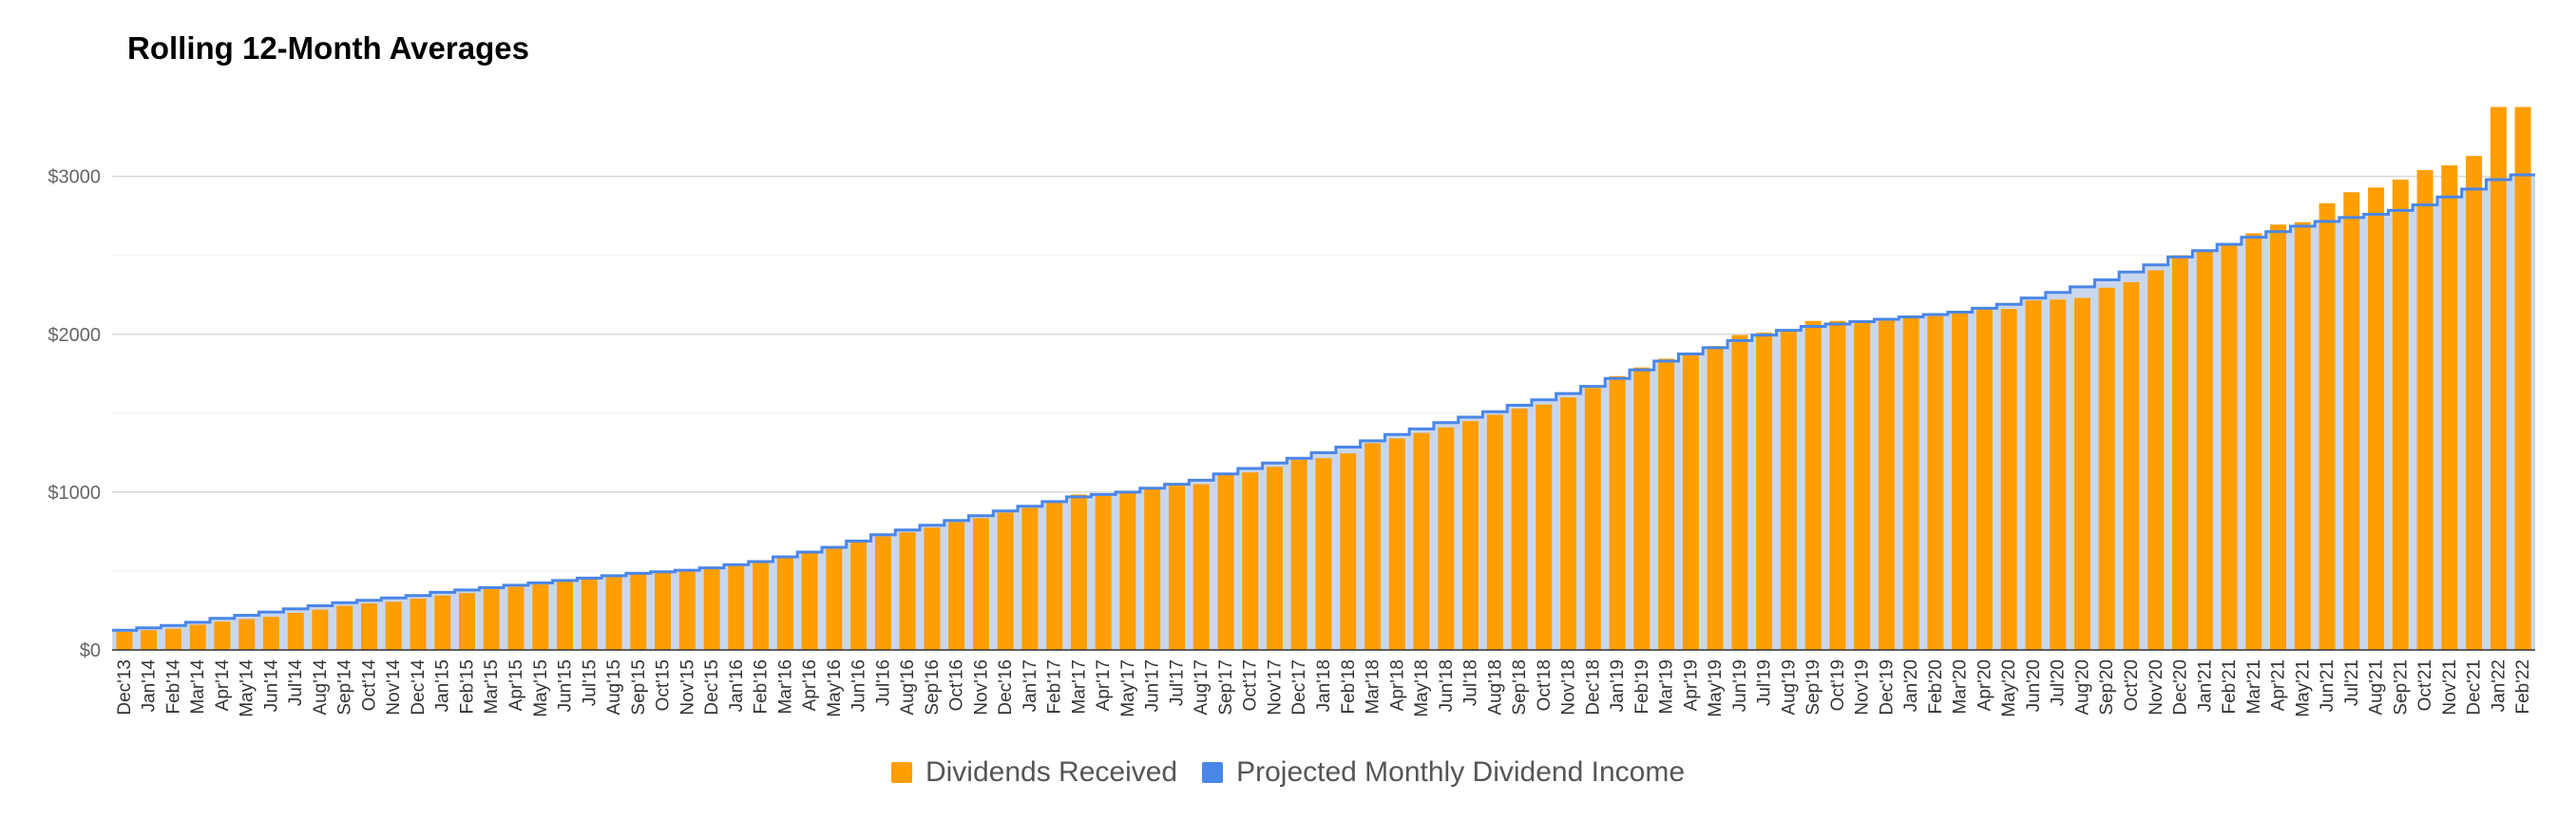  I want to click on legend-item-projected-income: Projected Monthly Dividend Income, so click(1443, 772).